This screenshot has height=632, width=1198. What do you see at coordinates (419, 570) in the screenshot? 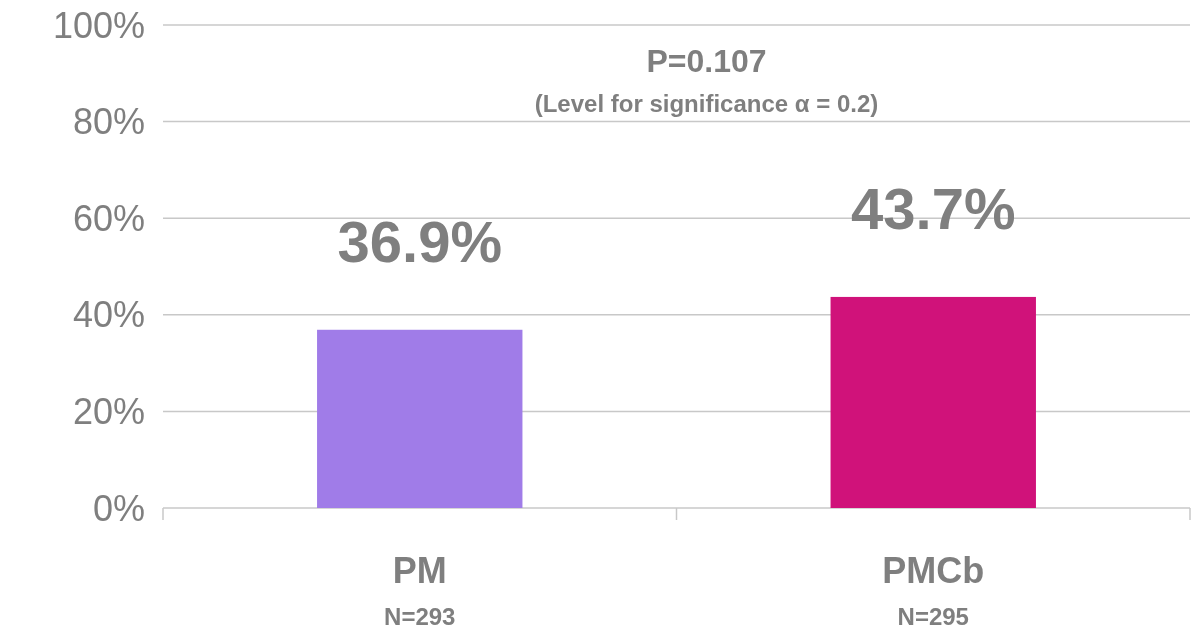
I see `x-tick-label: PM` at bounding box center [419, 570].